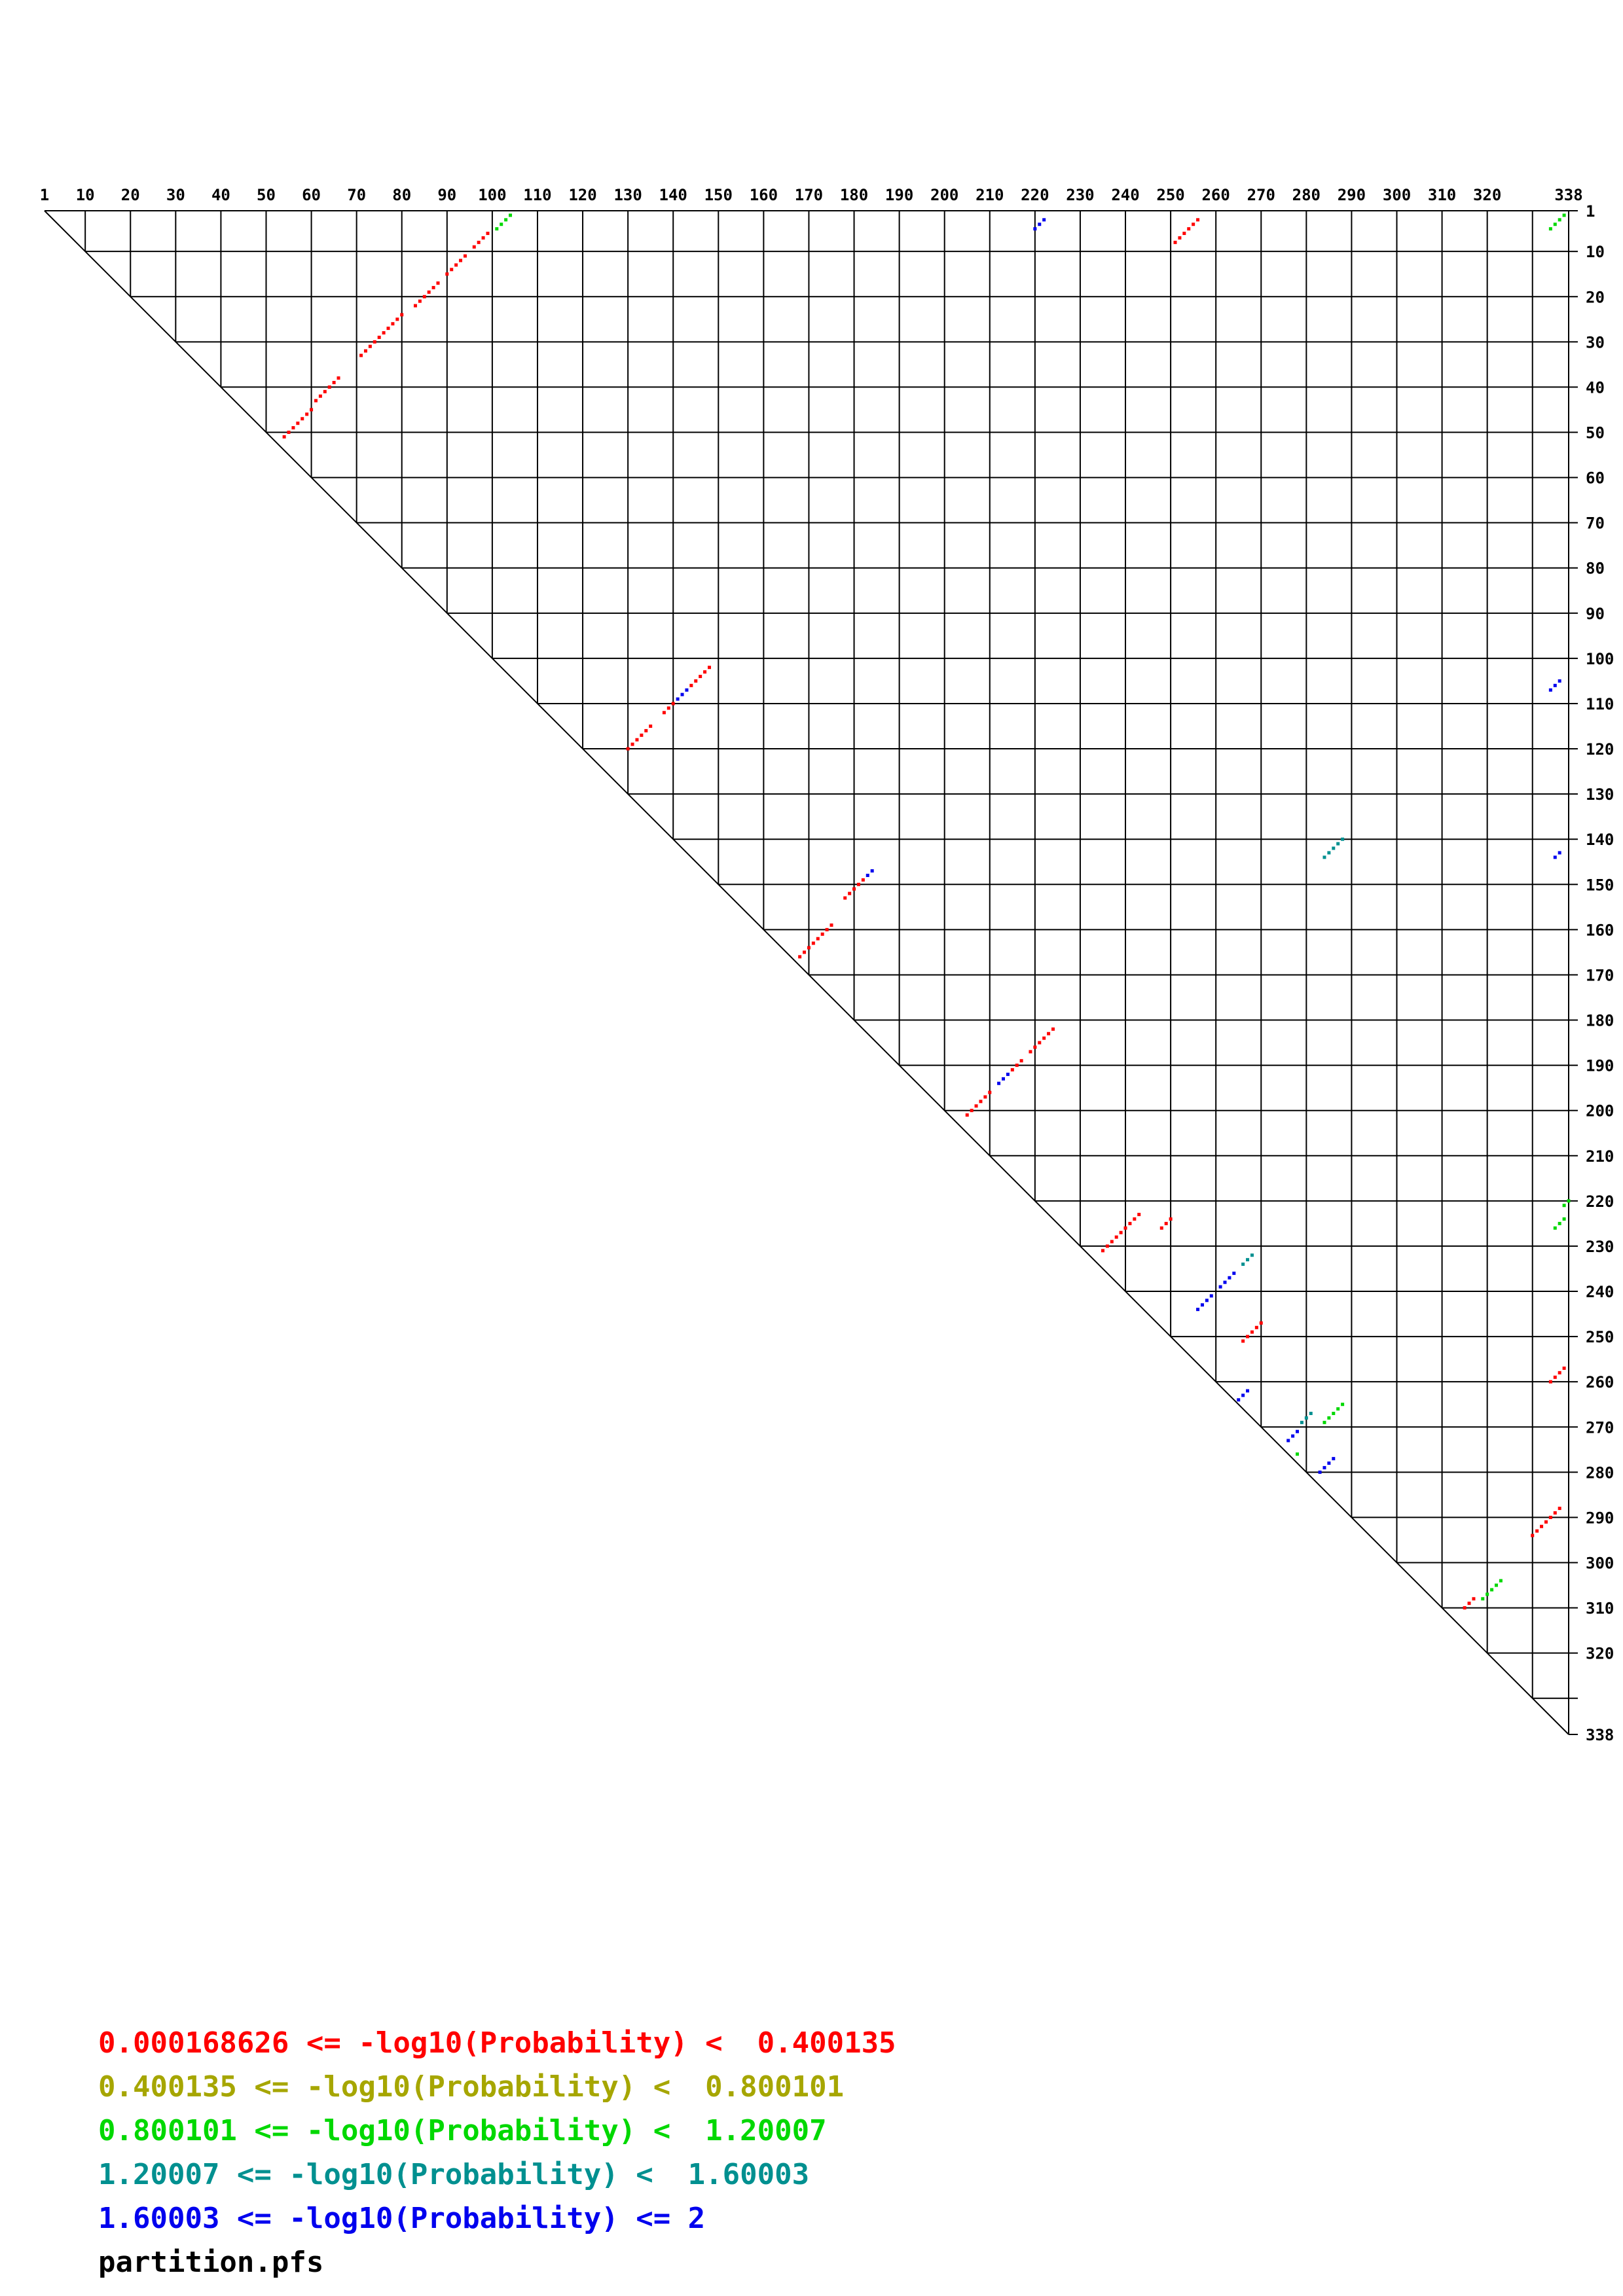  Describe the element at coordinates (1600, 1111) in the screenshot. I see `right-axis-tick-label: 200` at that location.